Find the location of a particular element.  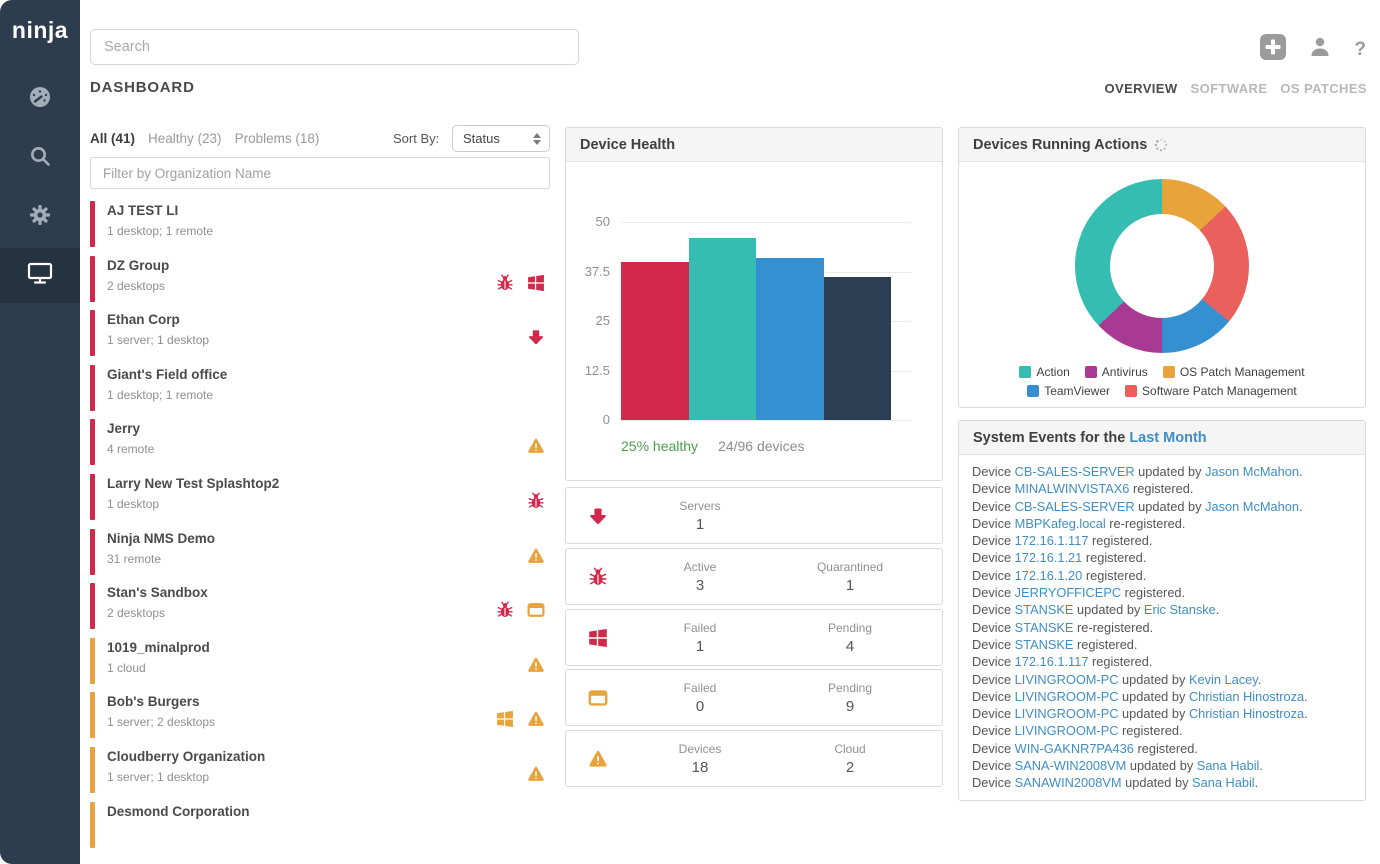

event-link: SANA-WIN2008VM is located at coordinates (1070, 766).